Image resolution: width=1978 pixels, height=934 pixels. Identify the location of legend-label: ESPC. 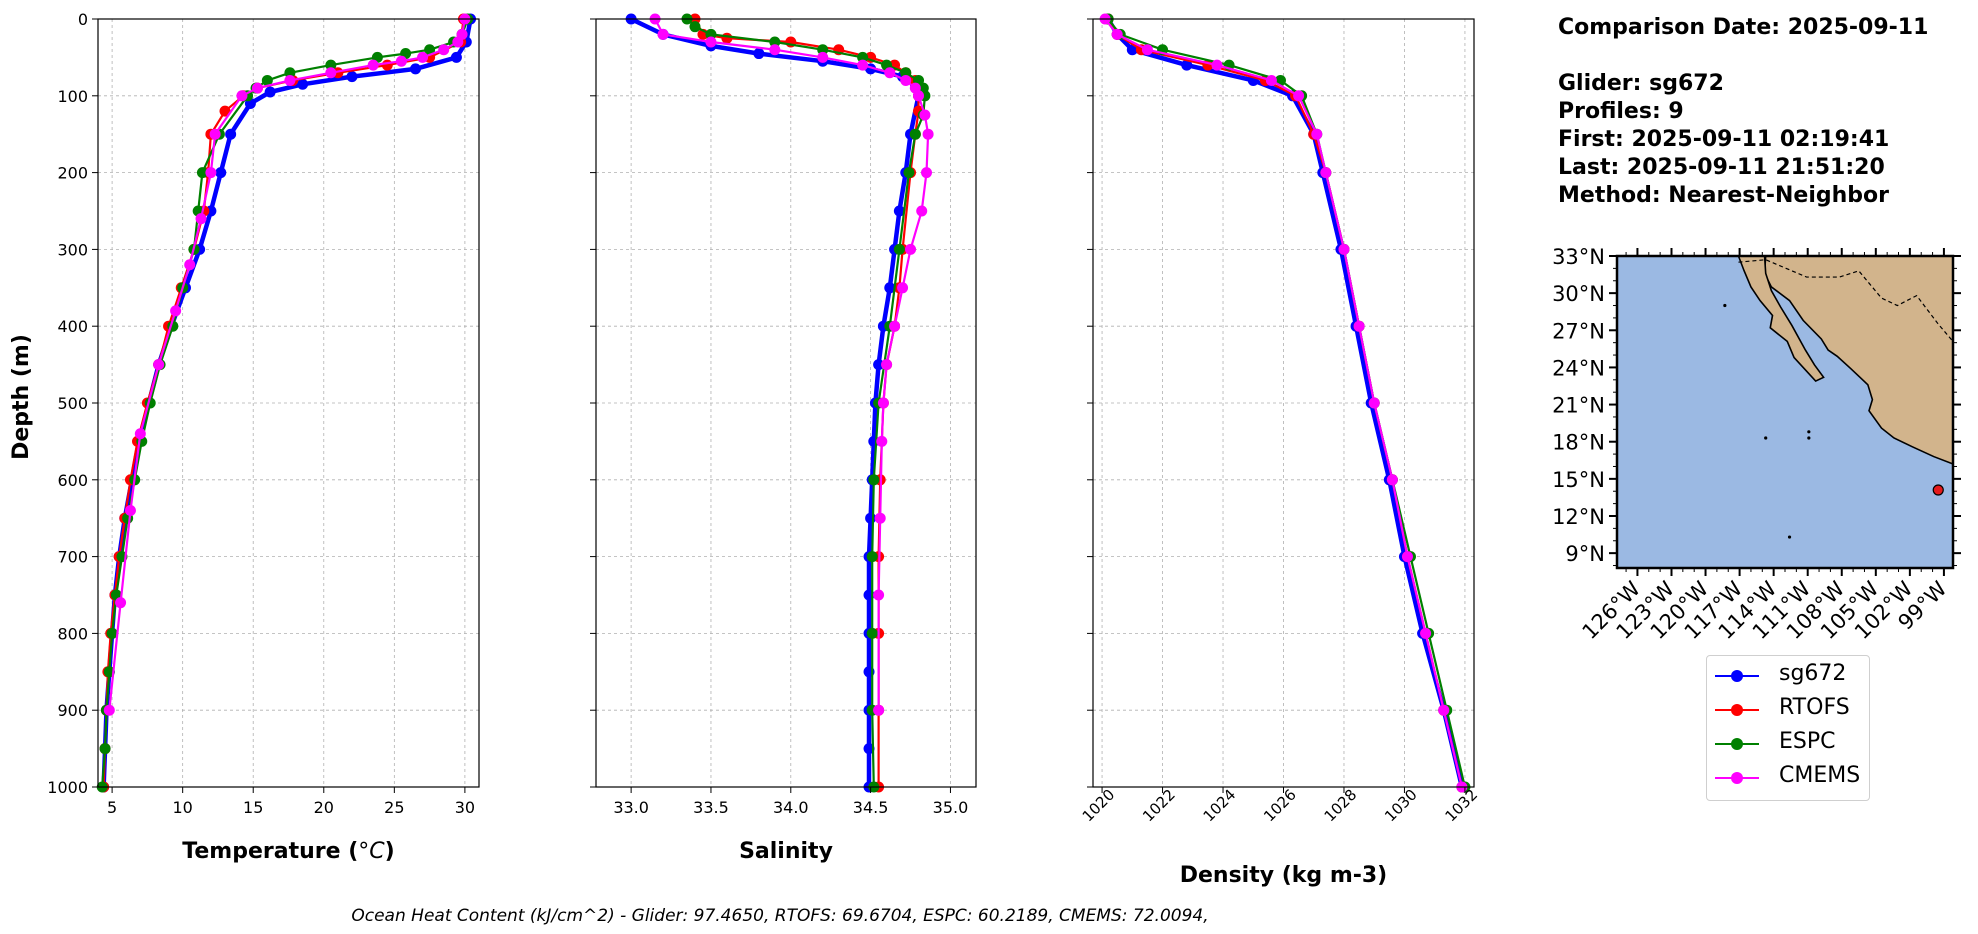
(1807, 741).